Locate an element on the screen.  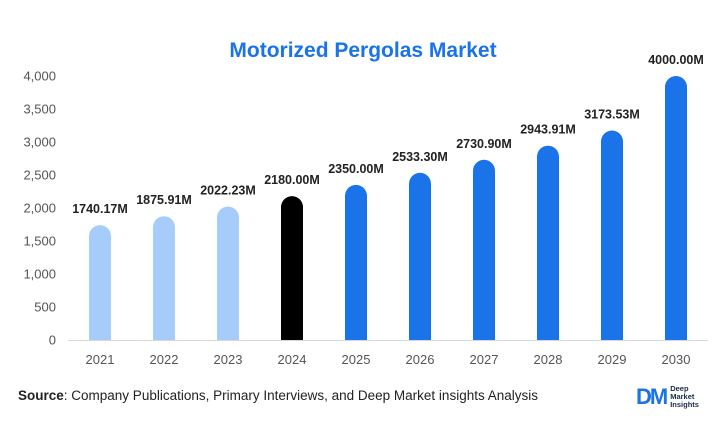
data-label-2029: 3173.53M is located at coordinates (612, 115).